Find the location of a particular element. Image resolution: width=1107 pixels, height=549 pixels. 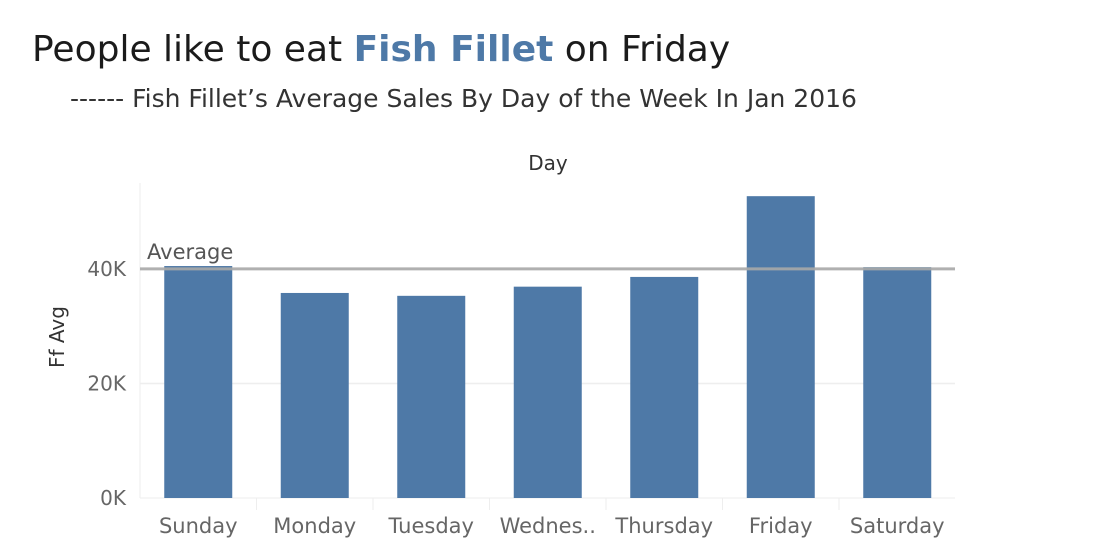

title-prefix: People like to eat is located at coordinates (193, 49).